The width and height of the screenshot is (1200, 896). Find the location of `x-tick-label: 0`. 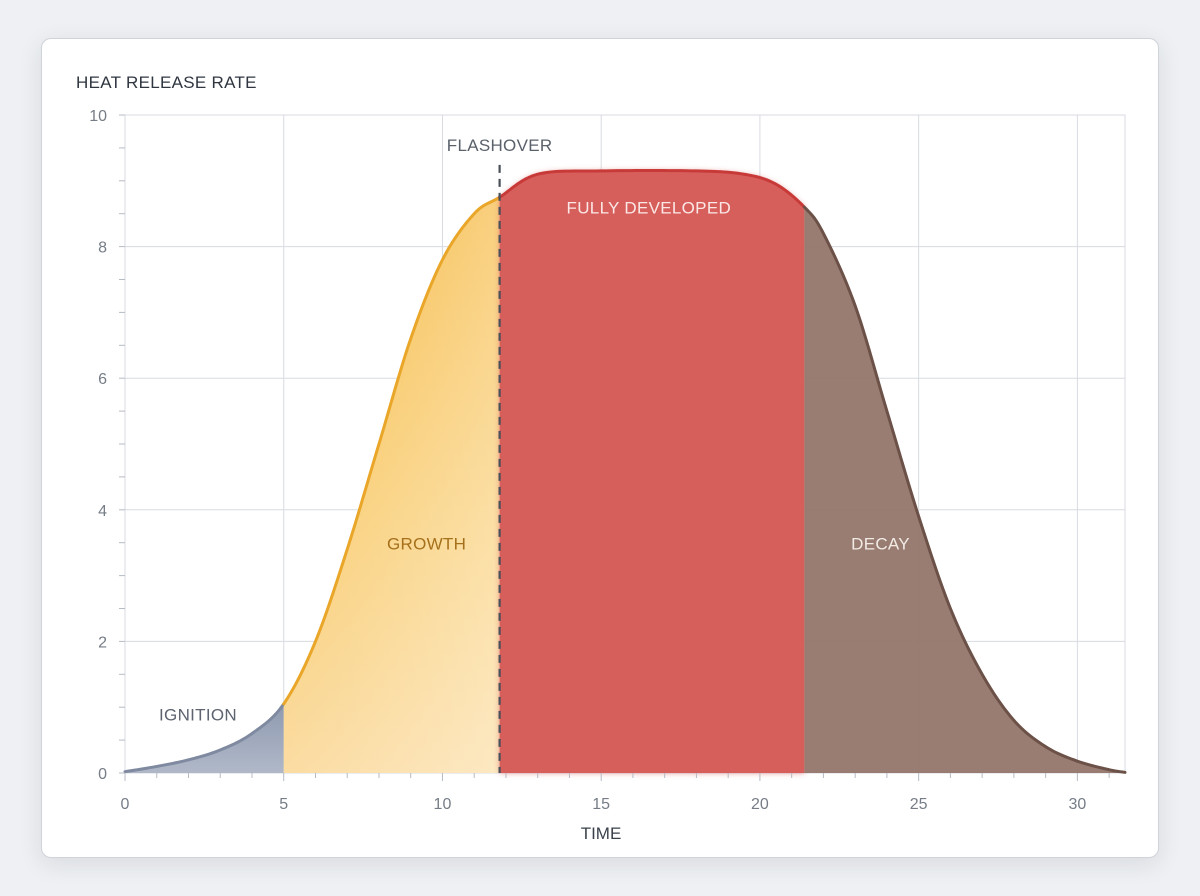

x-tick-label: 0 is located at coordinates (125, 804).